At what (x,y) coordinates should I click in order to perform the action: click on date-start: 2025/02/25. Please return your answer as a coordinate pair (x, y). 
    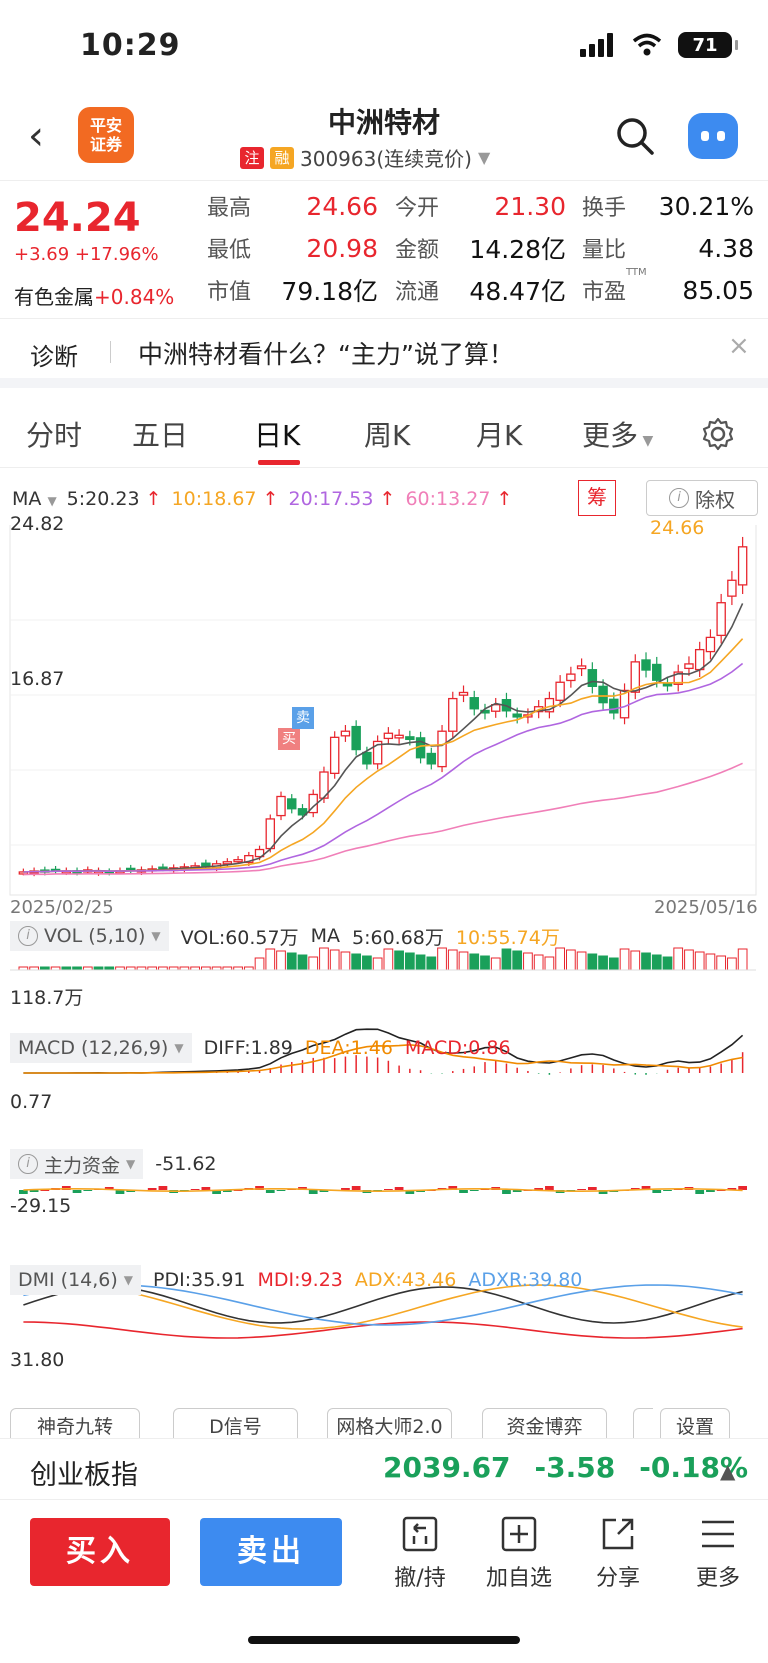
    Looking at the image, I should click on (62, 907).